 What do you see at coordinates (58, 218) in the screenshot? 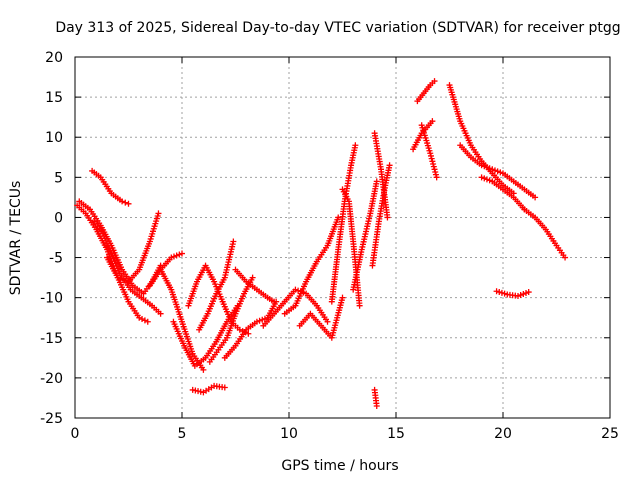
I see `y-tick-label: 0` at bounding box center [58, 218].